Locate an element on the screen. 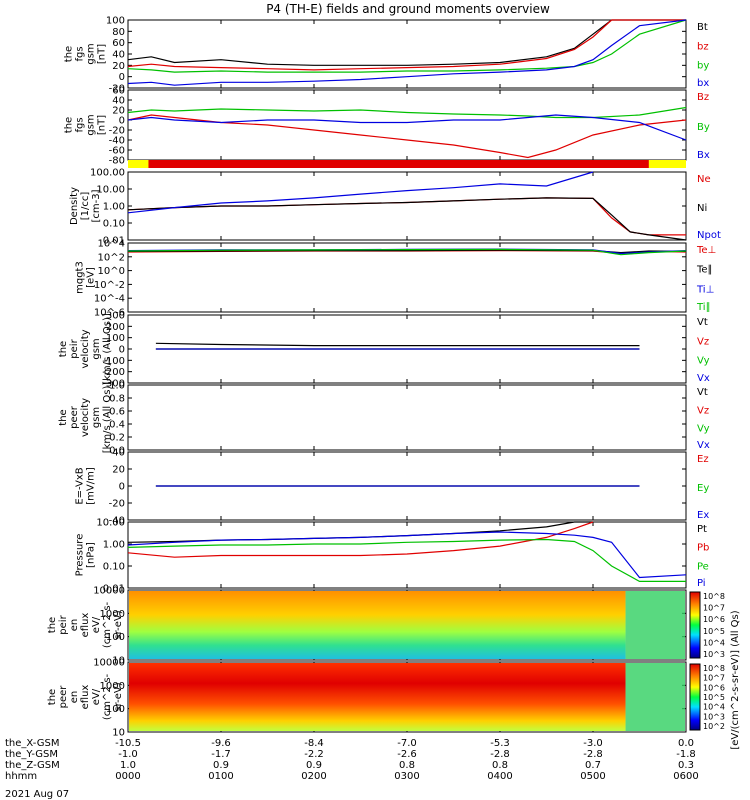 This screenshot has width=750, height=800. y-axis-label: [1/cc] is located at coordinates (85, 206).